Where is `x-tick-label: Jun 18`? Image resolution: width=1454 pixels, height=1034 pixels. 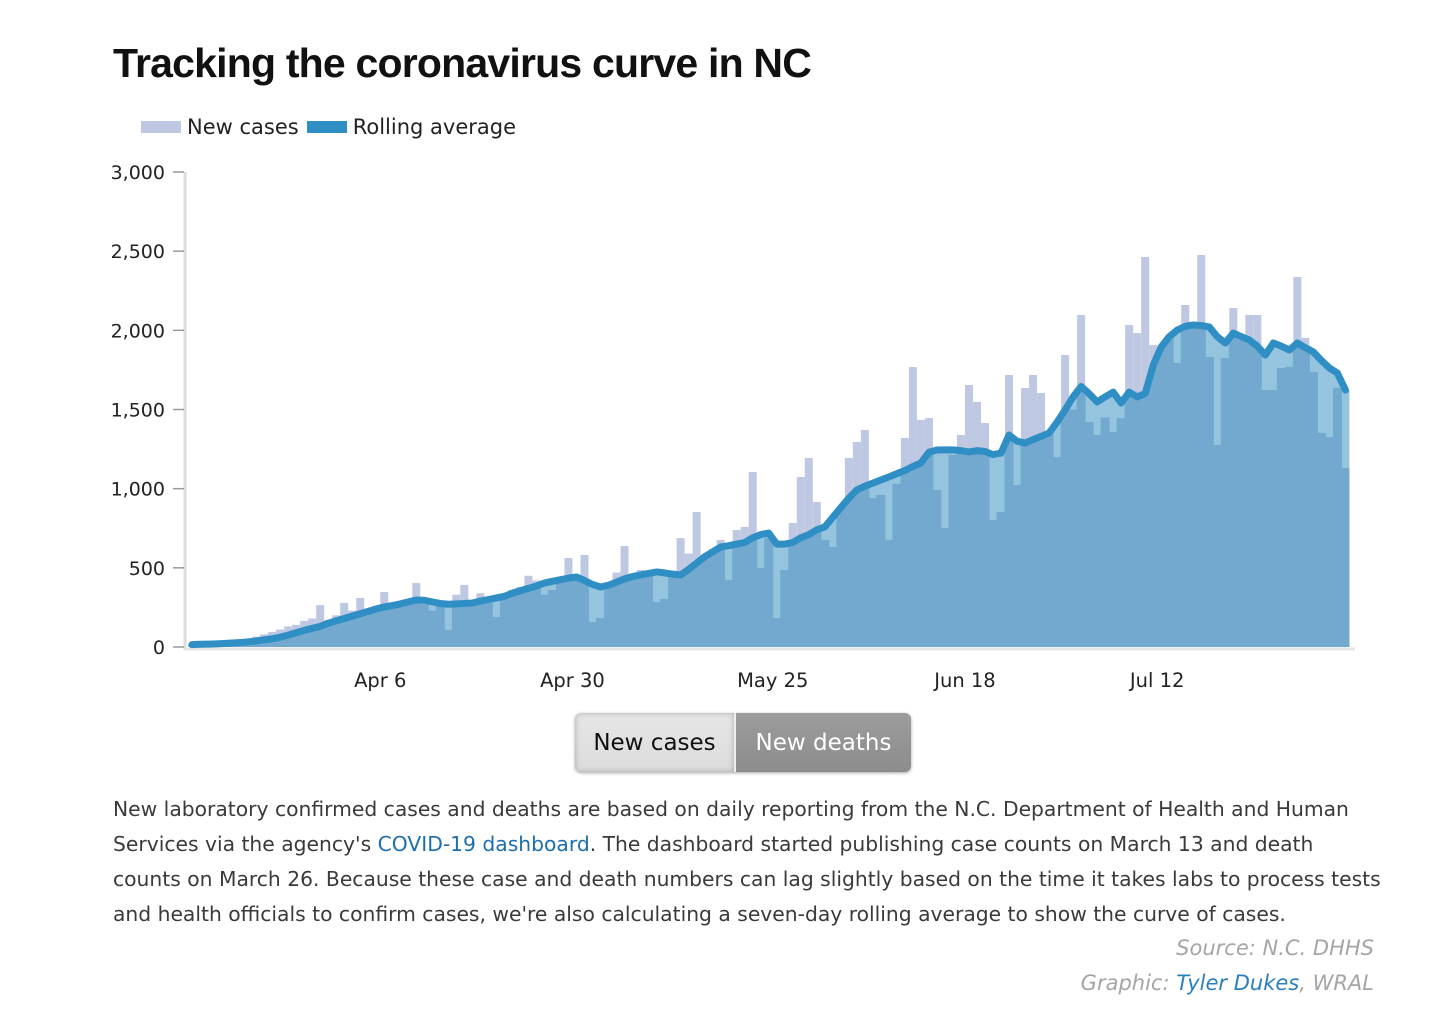 x-tick-label: Jun 18 is located at coordinates (963, 680).